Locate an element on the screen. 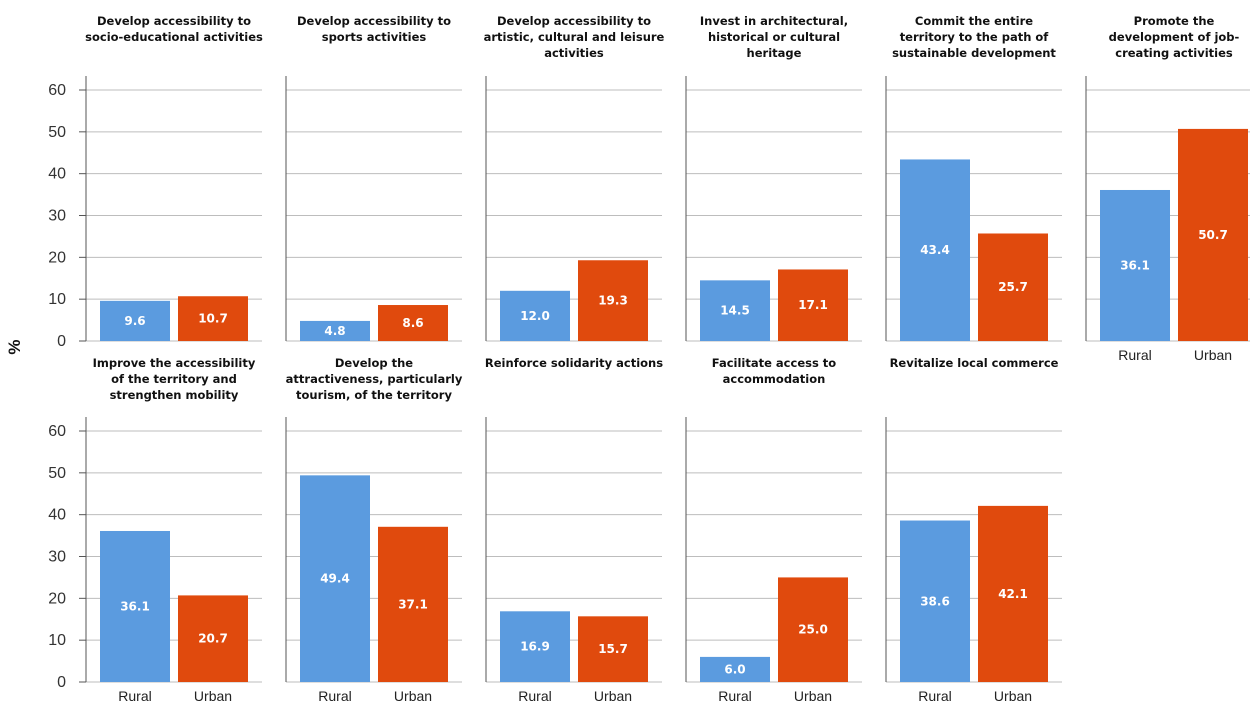 The image size is (1250, 702). data-label: 14.5 is located at coordinates (735, 311).